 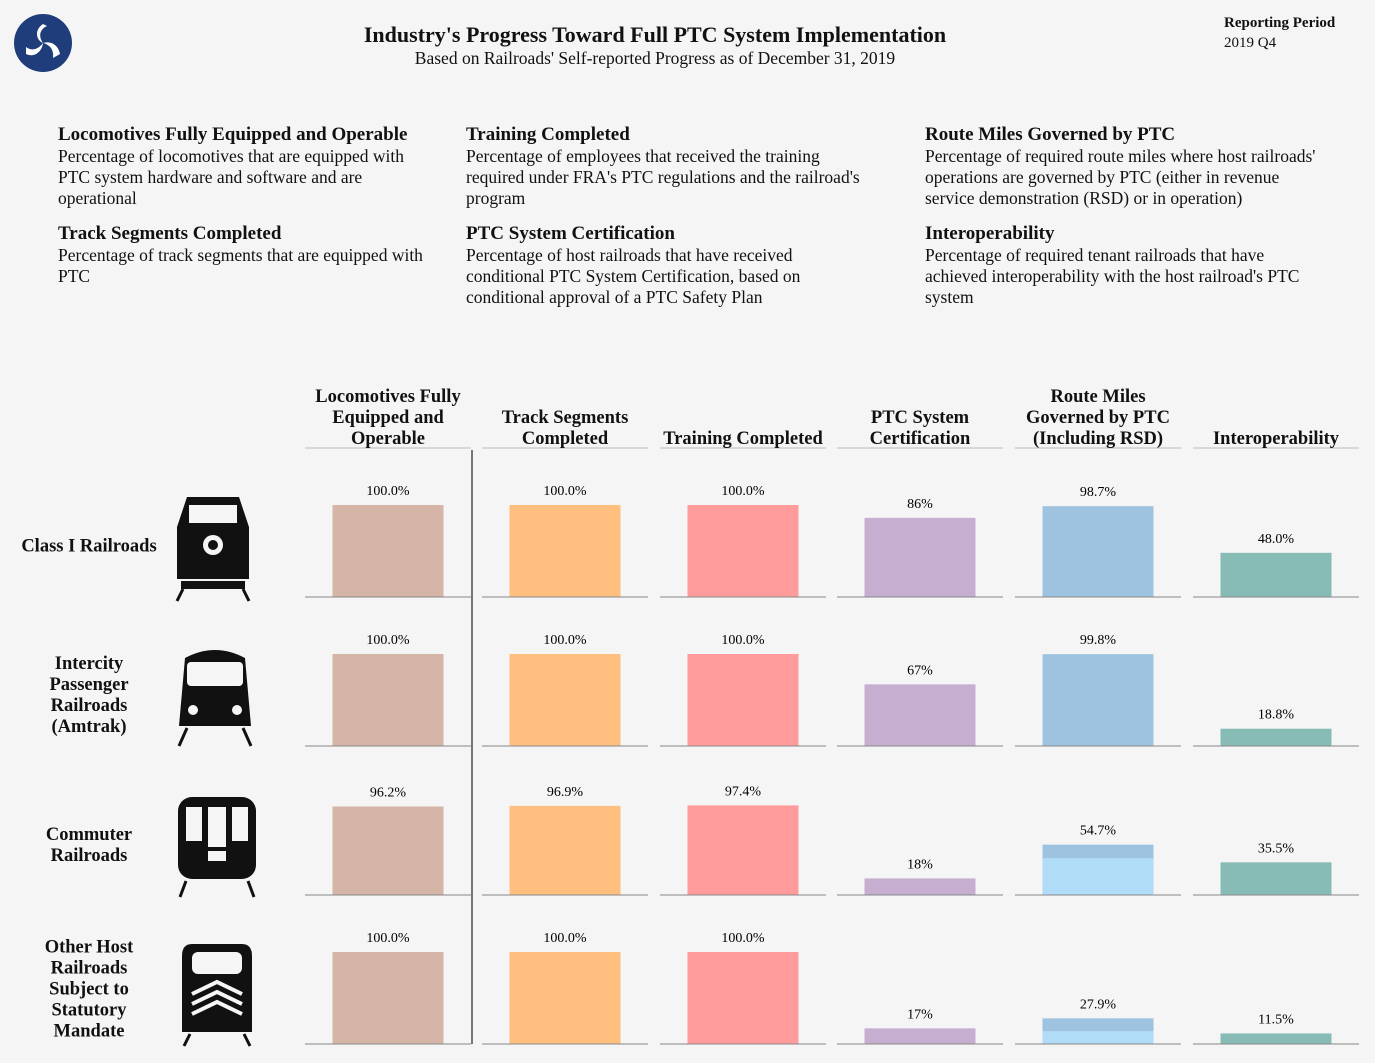 I want to click on value-label: 96.2%, so click(x=388, y=792).